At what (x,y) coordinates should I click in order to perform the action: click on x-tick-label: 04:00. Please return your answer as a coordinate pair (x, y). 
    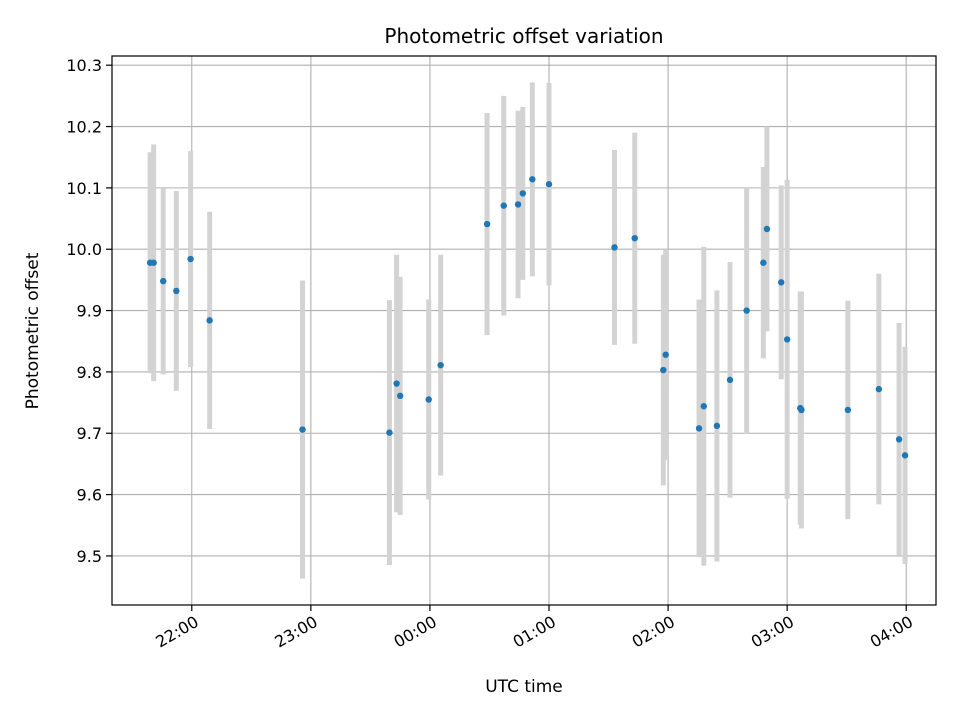
    Looking at the image, I should click on (891, 632).